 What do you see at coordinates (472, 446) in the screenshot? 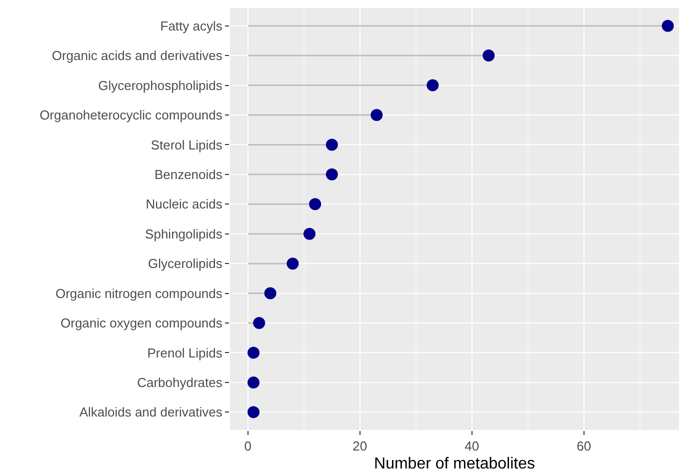
I see `x-tick-label: 40` at bounding box center [472, 446].